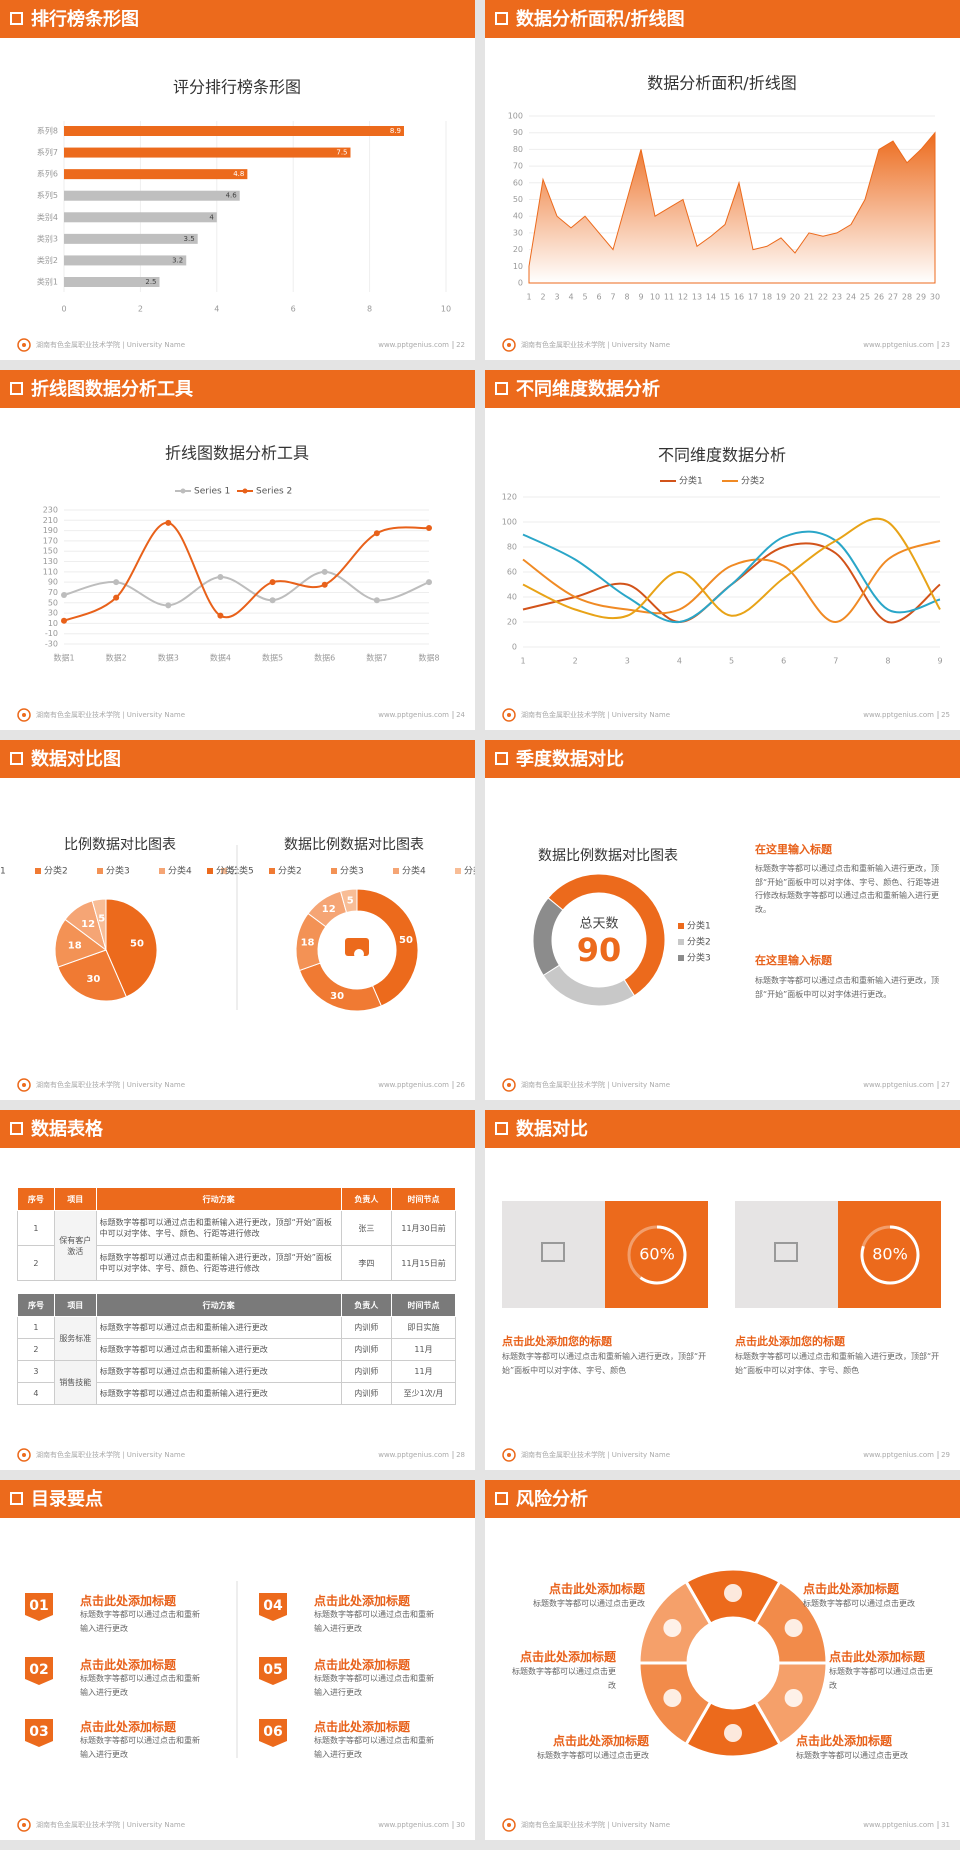 This screenshot has width=960, height=1850. I want to click on category-label: 系列8, so click(47, 131).